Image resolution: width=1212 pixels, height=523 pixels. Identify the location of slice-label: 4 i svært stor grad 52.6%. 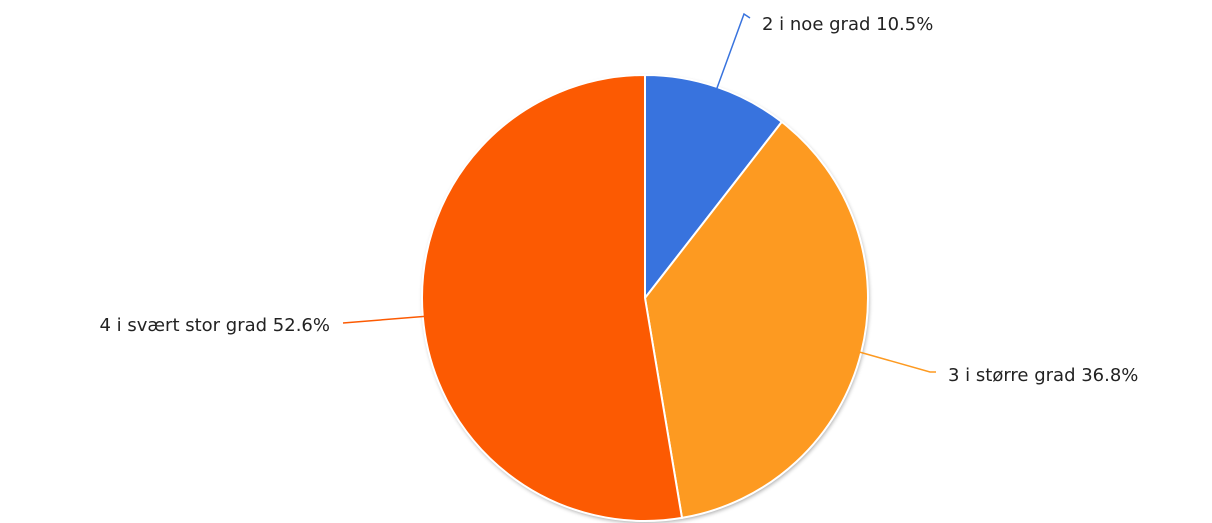
(214, 325).